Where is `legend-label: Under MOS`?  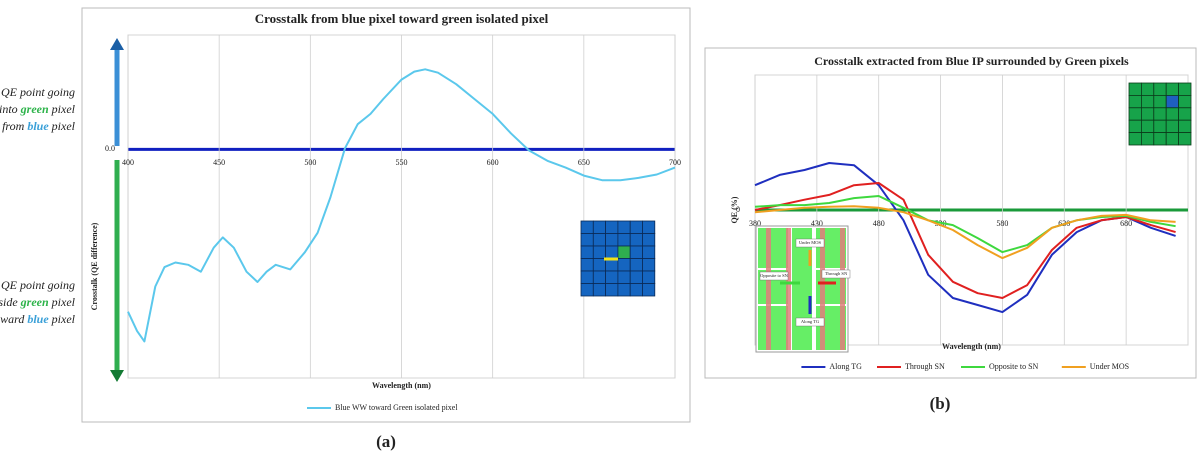
legend-label: Under MOS is located at coordinates (1109, 366).